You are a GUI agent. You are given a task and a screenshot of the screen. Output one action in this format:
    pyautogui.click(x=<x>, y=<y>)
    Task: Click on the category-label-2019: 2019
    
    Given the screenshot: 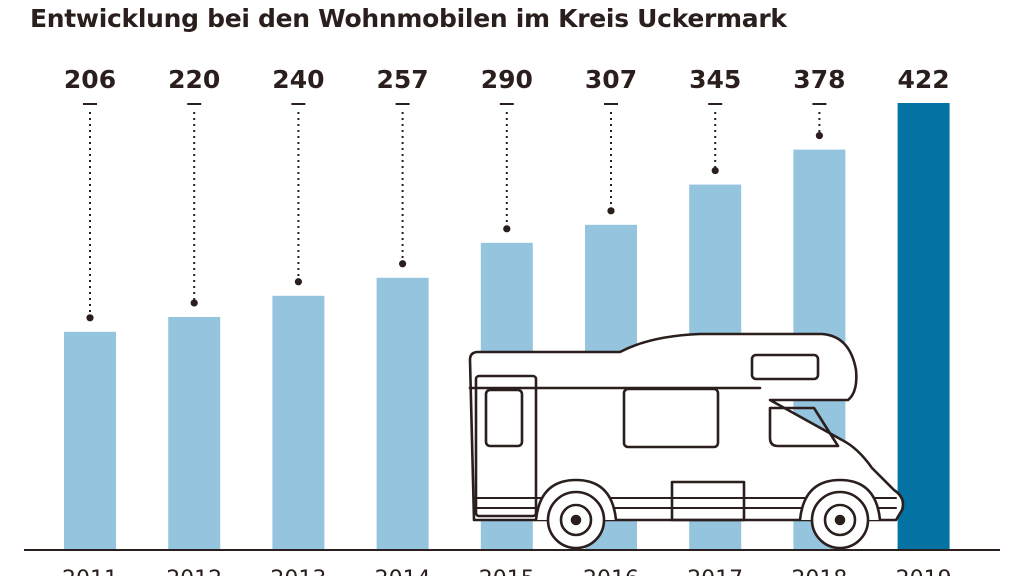 What is the action you would take?
    pyautogui.click(x=924, y=571)
    